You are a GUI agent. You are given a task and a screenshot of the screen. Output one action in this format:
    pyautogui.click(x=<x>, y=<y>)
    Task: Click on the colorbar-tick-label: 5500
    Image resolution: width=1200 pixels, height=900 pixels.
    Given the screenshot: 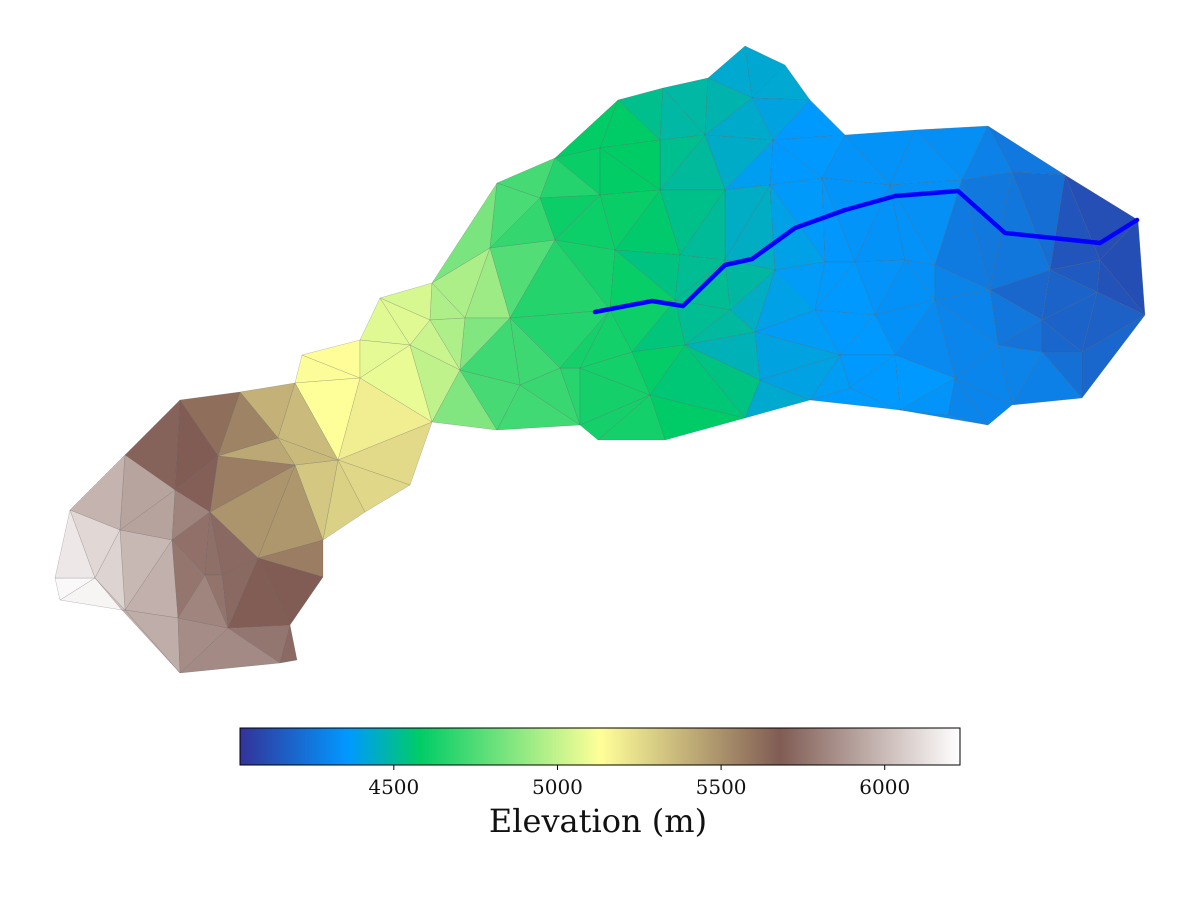 What is the action you would take?
    pyautogui.click(x=721, y=787)
    